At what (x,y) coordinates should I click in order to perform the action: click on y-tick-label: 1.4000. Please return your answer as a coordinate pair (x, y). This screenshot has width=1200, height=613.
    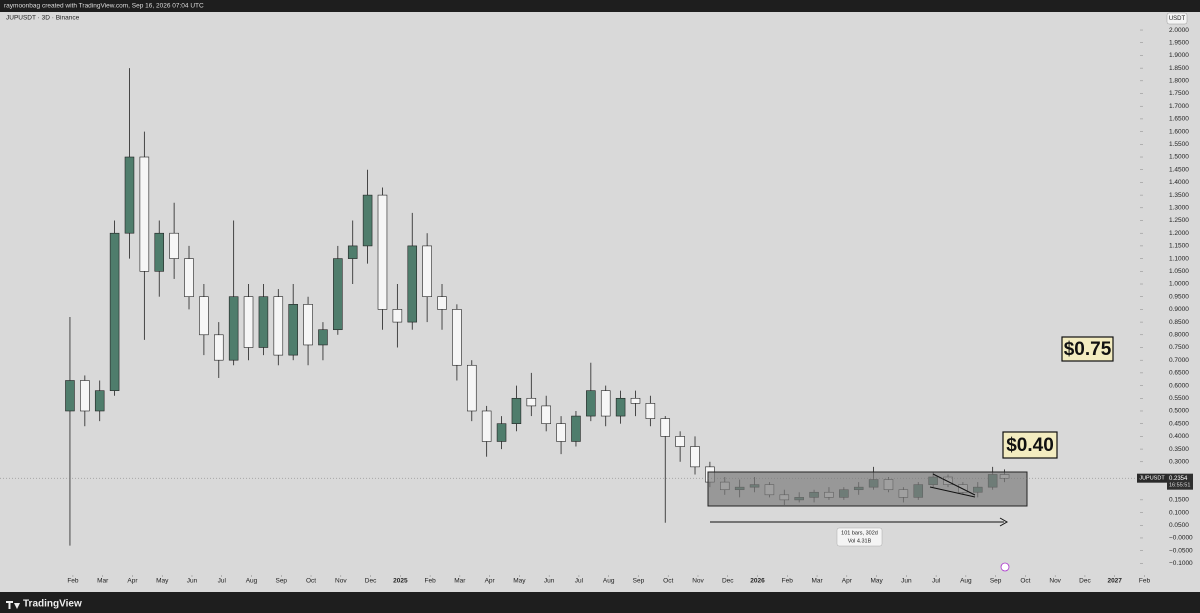
    Looking at the image, I should click on (1179, 182).